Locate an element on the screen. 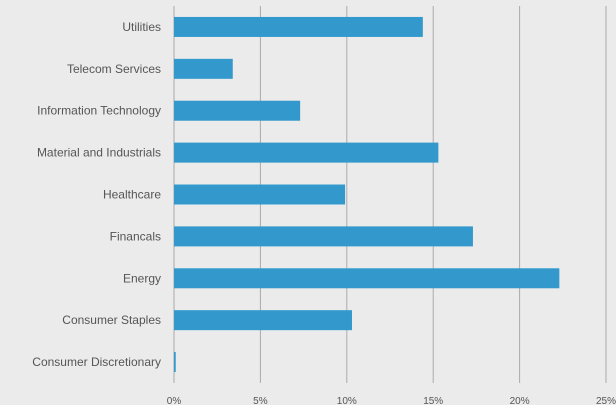 The image size is (616, 405). x-tick-label: 5% is located at coordinates (260, 400).